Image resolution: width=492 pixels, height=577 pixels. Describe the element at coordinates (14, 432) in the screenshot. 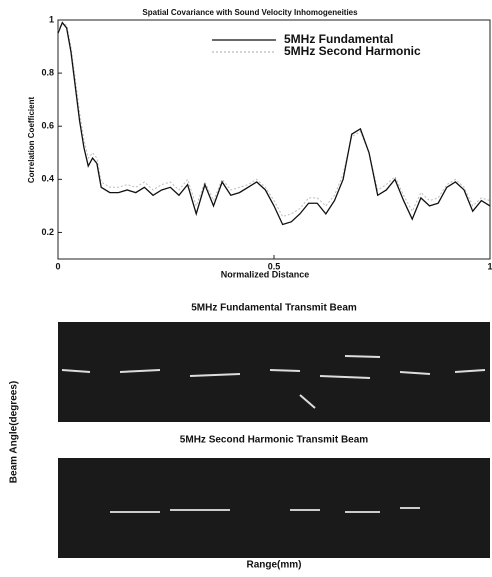

I see `panel-y-label: Beam Angle(degrees)` at that location.